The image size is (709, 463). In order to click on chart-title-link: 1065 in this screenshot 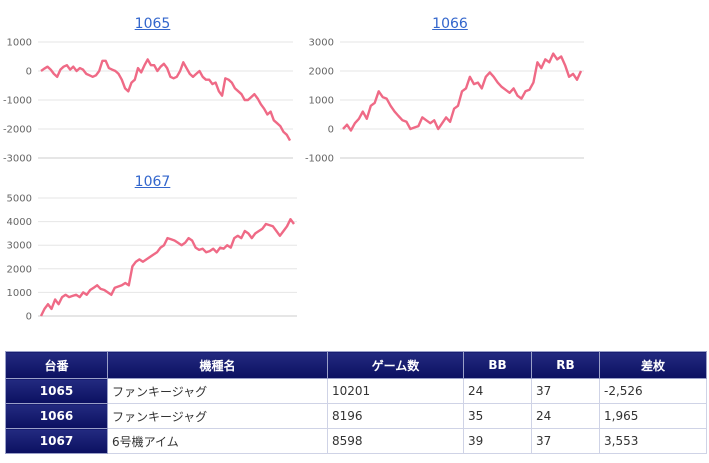, I will do `click(152, 24)`.